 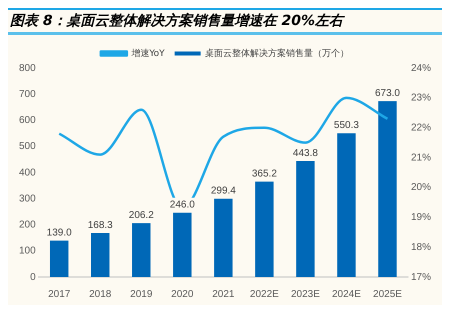 I want to click on chart-title: 图表 8：桌面云整体解决方案销售量增速在 20%左右, so click(x=225, y=21).